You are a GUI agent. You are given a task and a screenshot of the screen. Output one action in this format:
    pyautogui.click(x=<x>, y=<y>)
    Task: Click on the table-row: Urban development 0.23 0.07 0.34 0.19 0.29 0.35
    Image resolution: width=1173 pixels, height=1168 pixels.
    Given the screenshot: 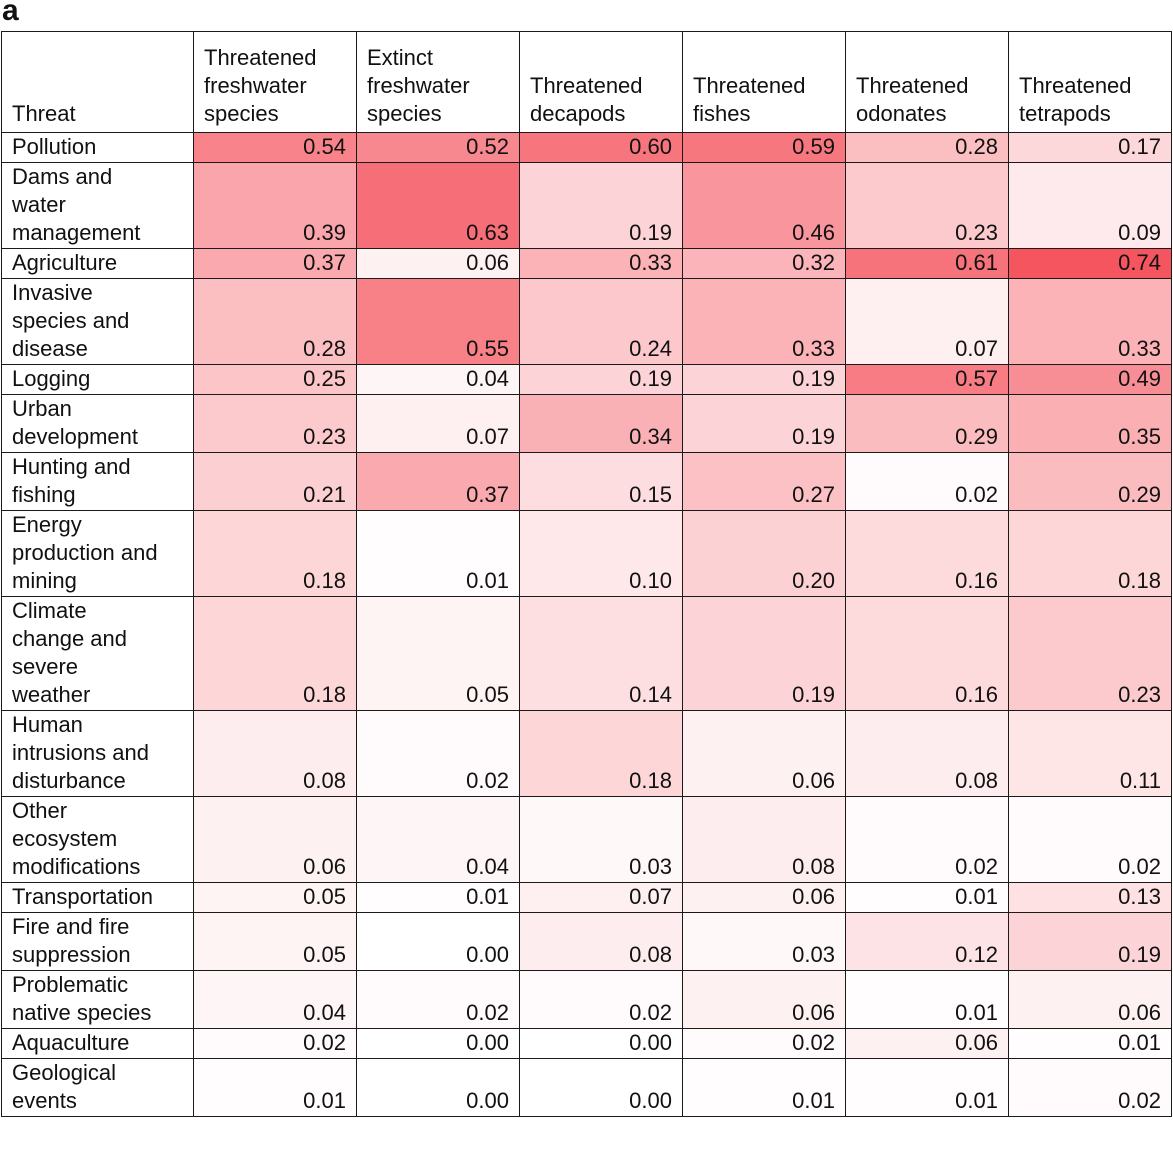 What is the action you would take?
    pyautogui.click(x=586, y=423)
    